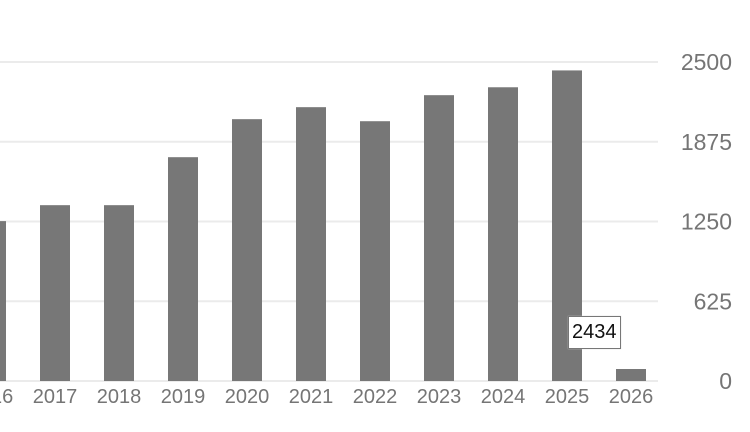  What do you see at coordinates (439, 397) in the screenshot?
I see `x-tick-label: 2023` at bounding box center [439, 397].